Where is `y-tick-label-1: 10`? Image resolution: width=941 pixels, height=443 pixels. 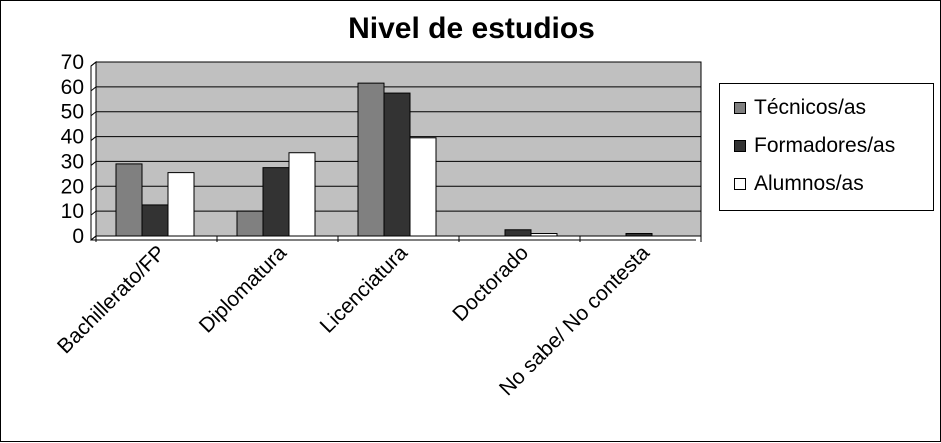 y-tick-label-1: 10 is located at coordinates (72, 211).